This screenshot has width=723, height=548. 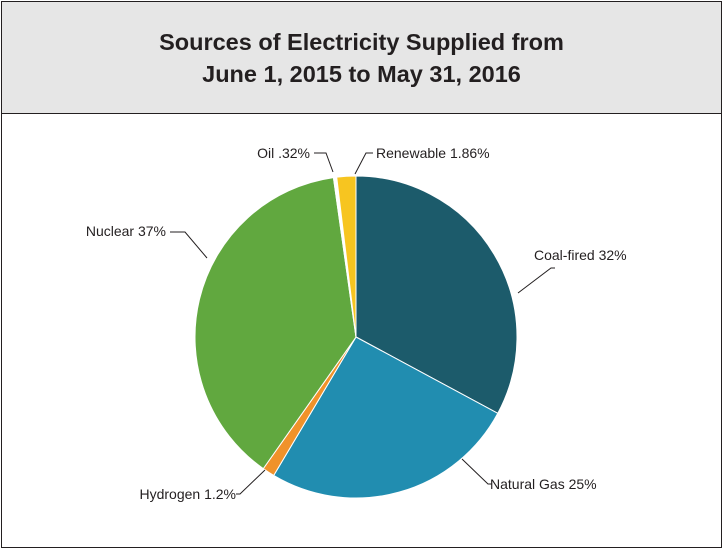 What do you see at coordinates (324, 162) in the screenshot?
I see `leader-line-oil` at bounding box center [324, 162].